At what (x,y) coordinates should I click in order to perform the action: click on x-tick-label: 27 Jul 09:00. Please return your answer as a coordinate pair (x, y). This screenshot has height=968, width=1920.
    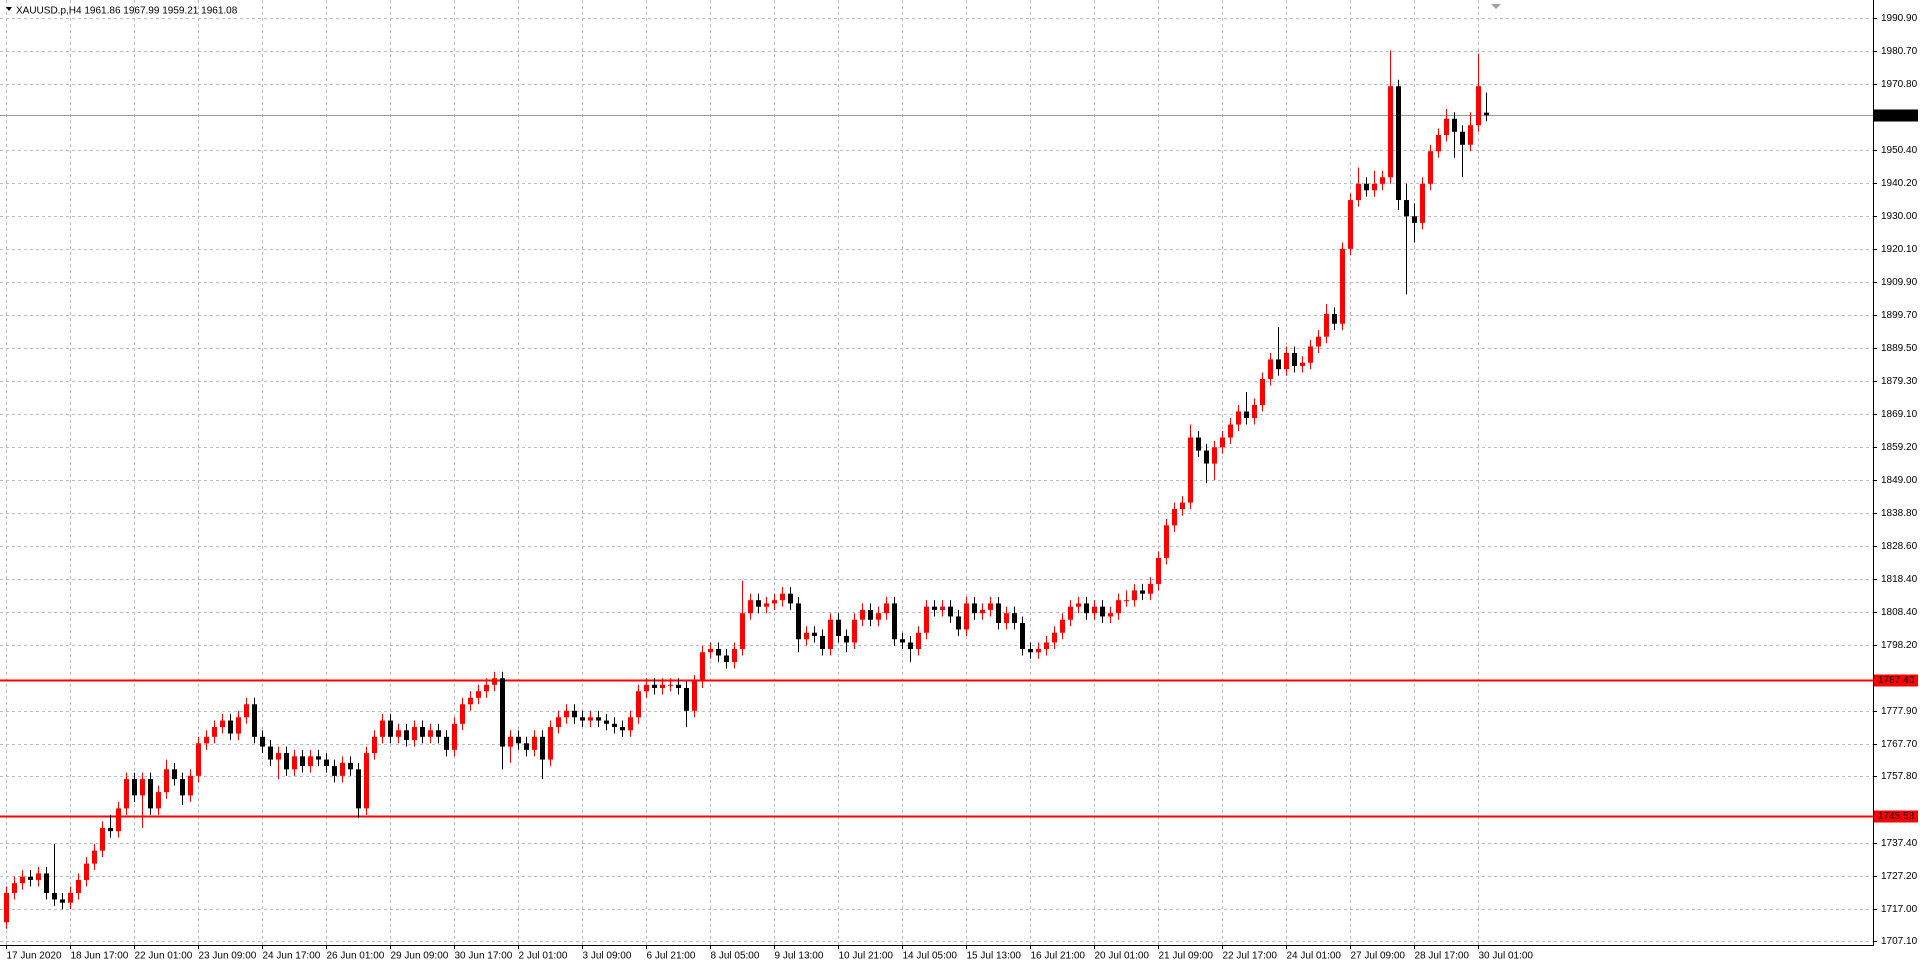
    Looking at the image, I should click on (1378, 956).